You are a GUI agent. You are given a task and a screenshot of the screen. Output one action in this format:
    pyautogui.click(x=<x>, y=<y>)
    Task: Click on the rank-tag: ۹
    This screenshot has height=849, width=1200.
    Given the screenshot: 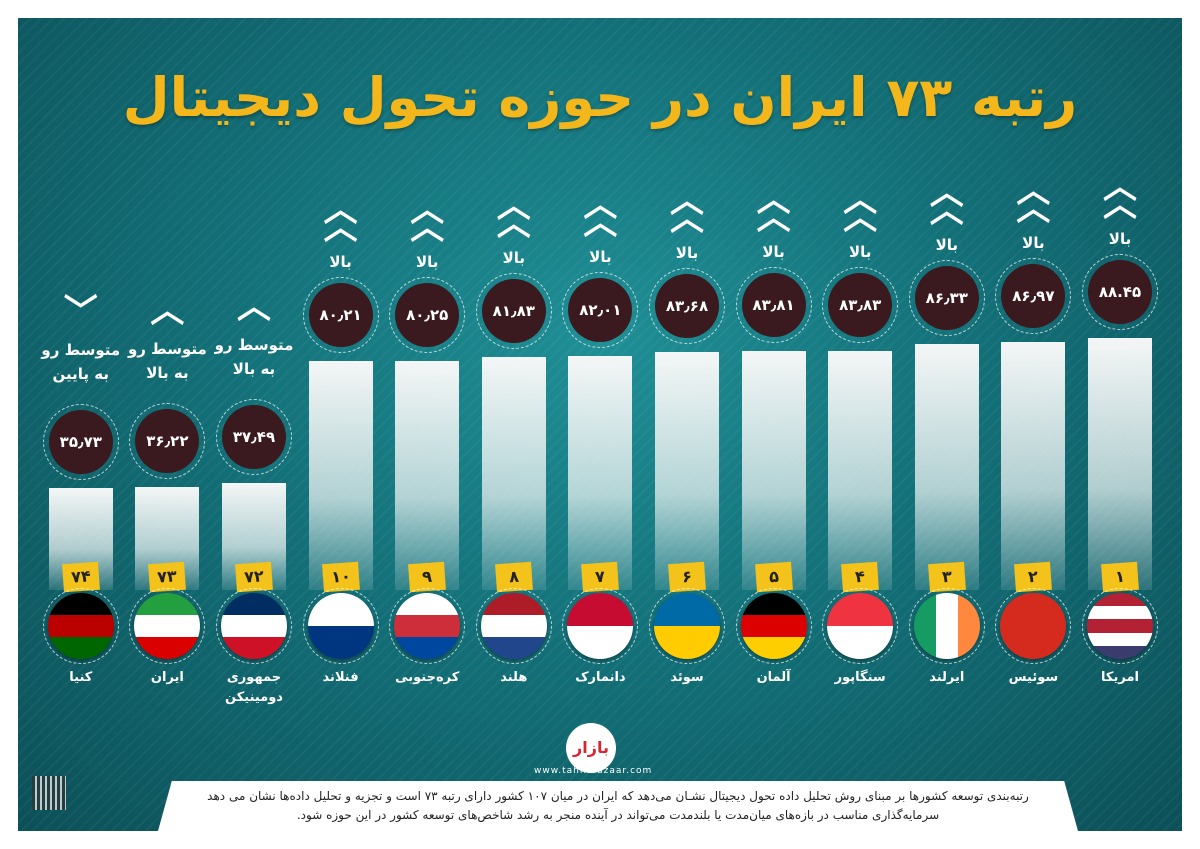 What is the action you would take?
    pyautogui.click(x=427, y=577)
    